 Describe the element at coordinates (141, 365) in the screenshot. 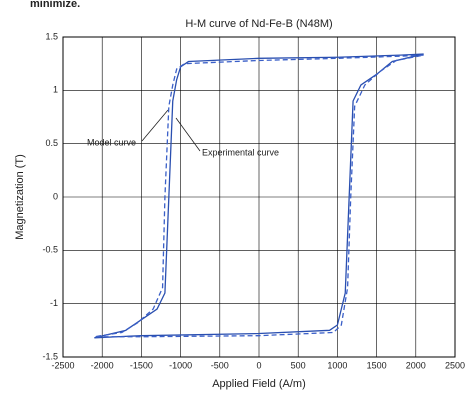

I see `x-tick-label: -1500` at that location.